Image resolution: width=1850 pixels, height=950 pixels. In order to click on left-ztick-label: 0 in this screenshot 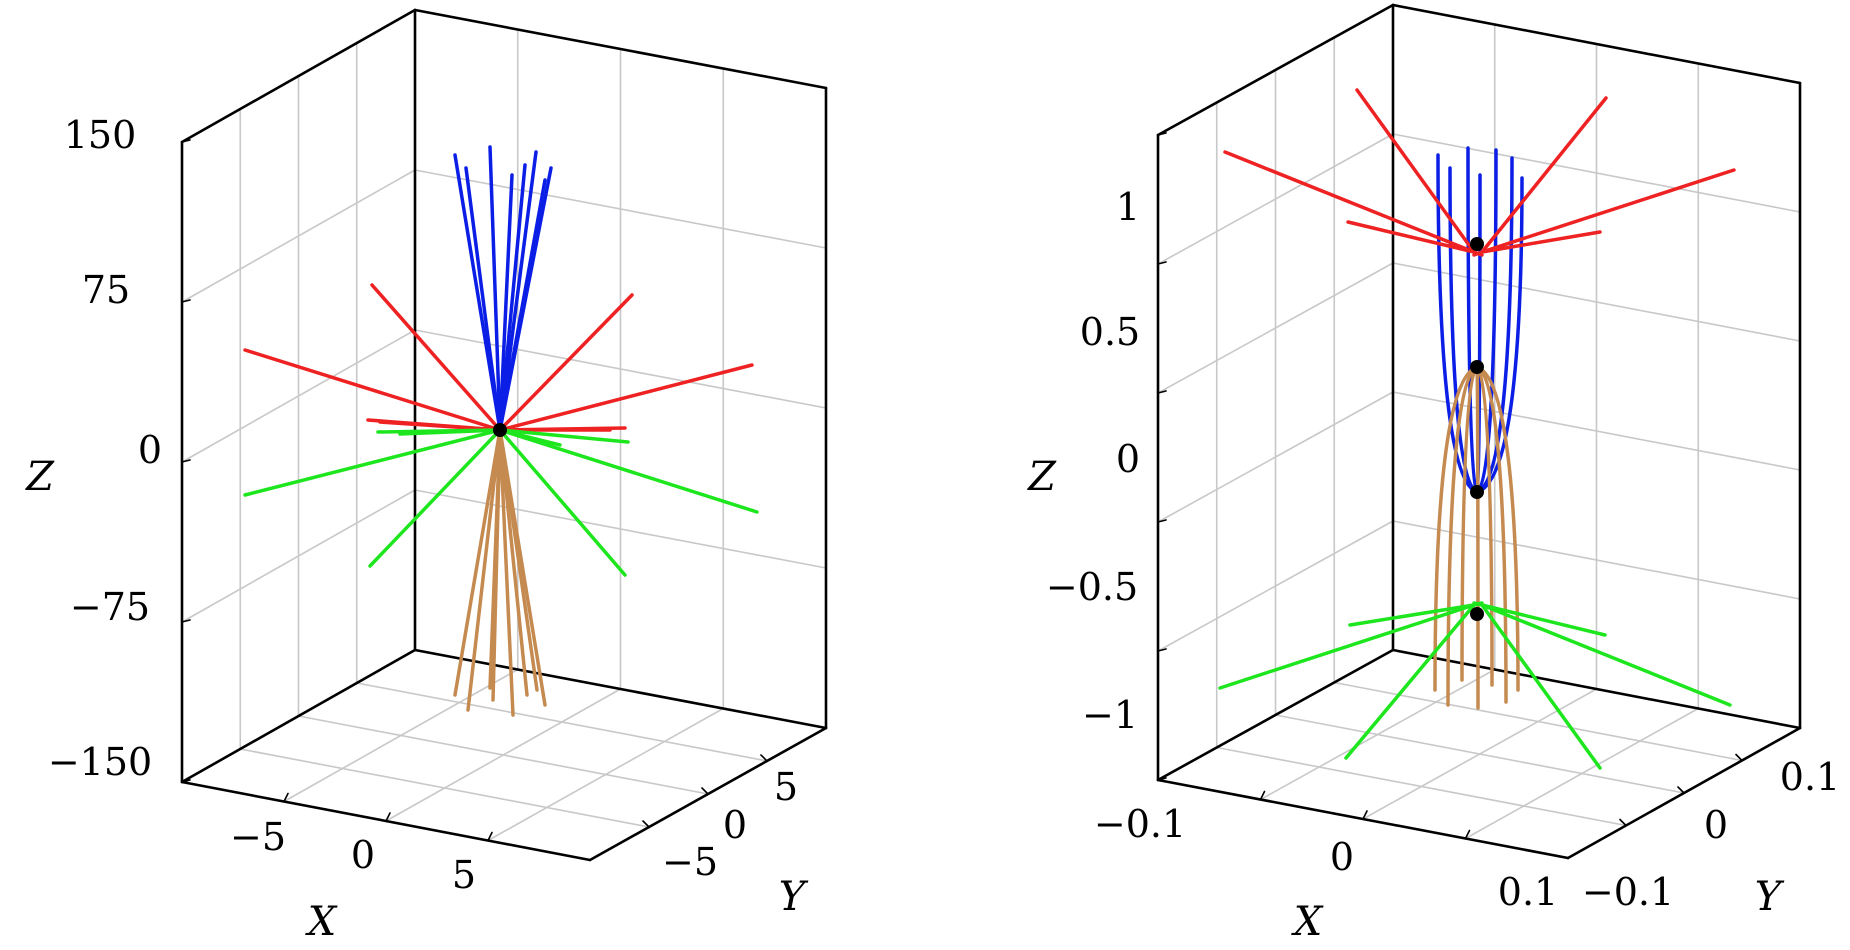, I will do `click(150, 450)`.